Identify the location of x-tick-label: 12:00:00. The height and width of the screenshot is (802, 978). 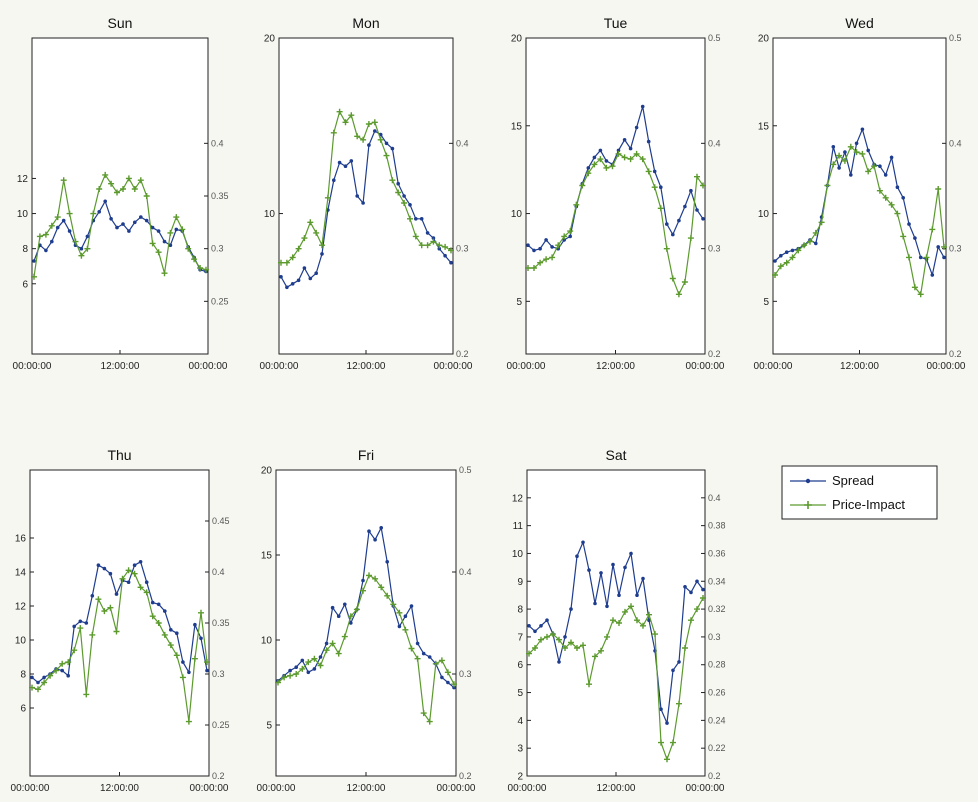
(616, 788).